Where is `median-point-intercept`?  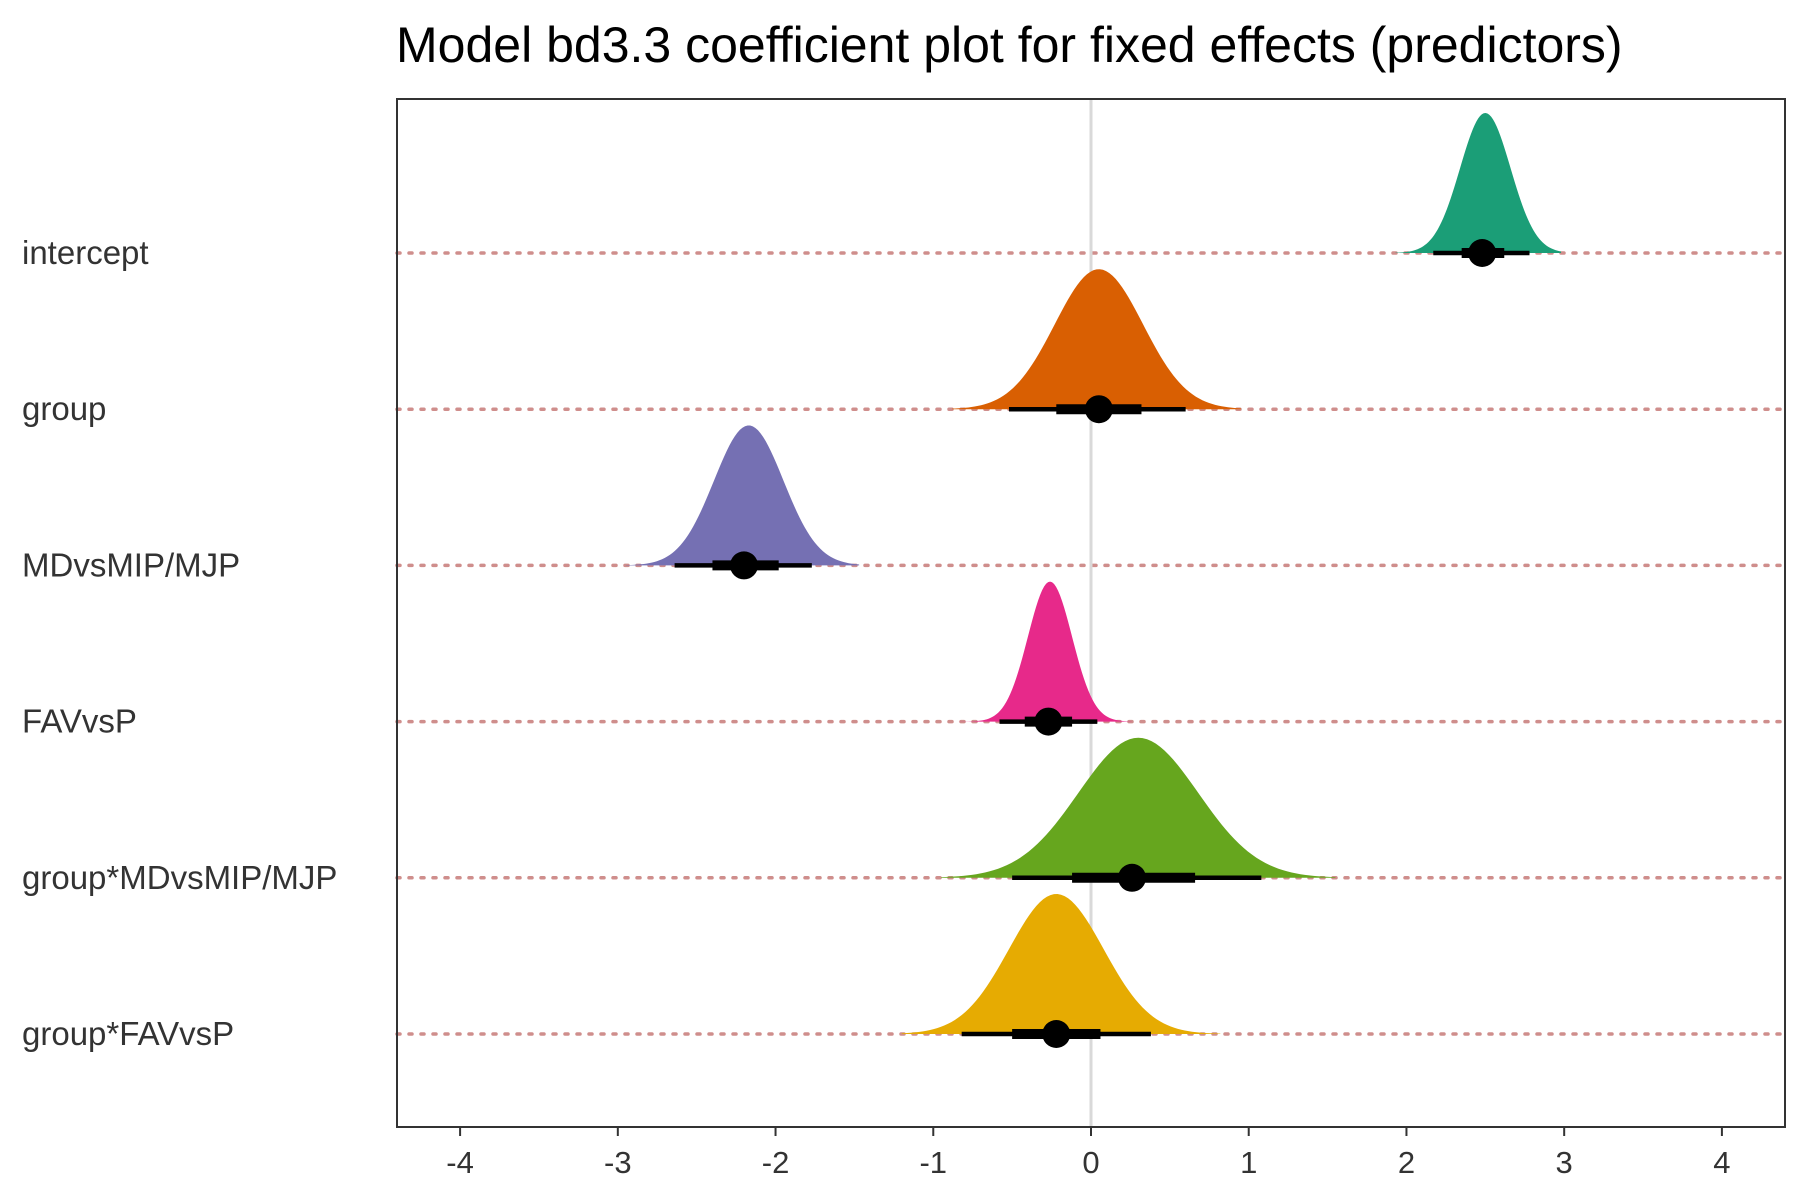 median-point-intercept is located at coordinates (1482, 253).